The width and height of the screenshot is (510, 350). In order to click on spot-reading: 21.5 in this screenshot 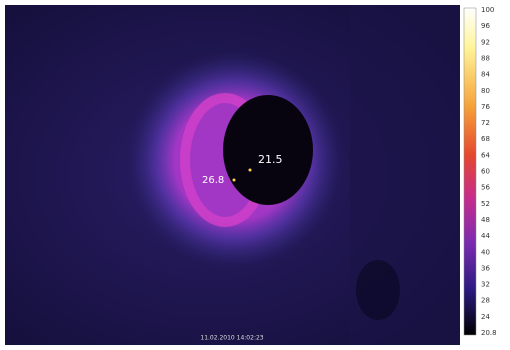, I will do `click(270, 159)`.